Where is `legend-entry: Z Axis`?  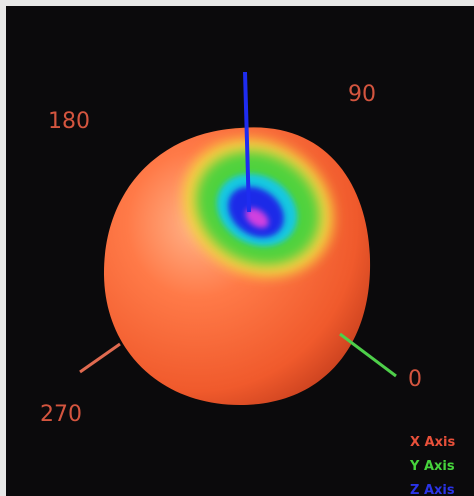
legend-entry: Z Axis is located at coordinates (432, 489).